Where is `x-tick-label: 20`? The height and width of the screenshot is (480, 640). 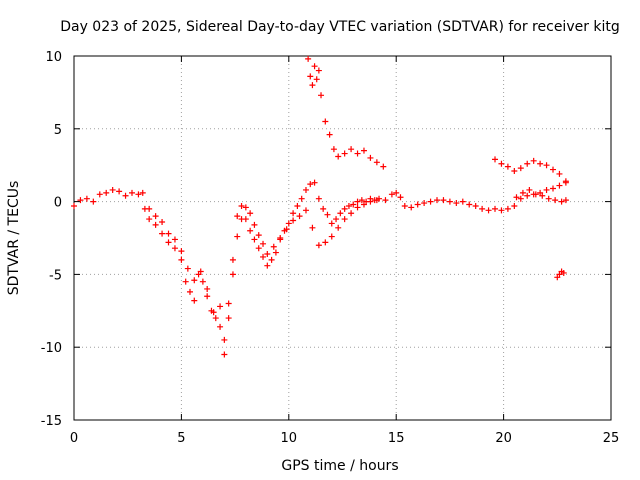 x-tick-label: 20 is located at coordinates (503, 438).